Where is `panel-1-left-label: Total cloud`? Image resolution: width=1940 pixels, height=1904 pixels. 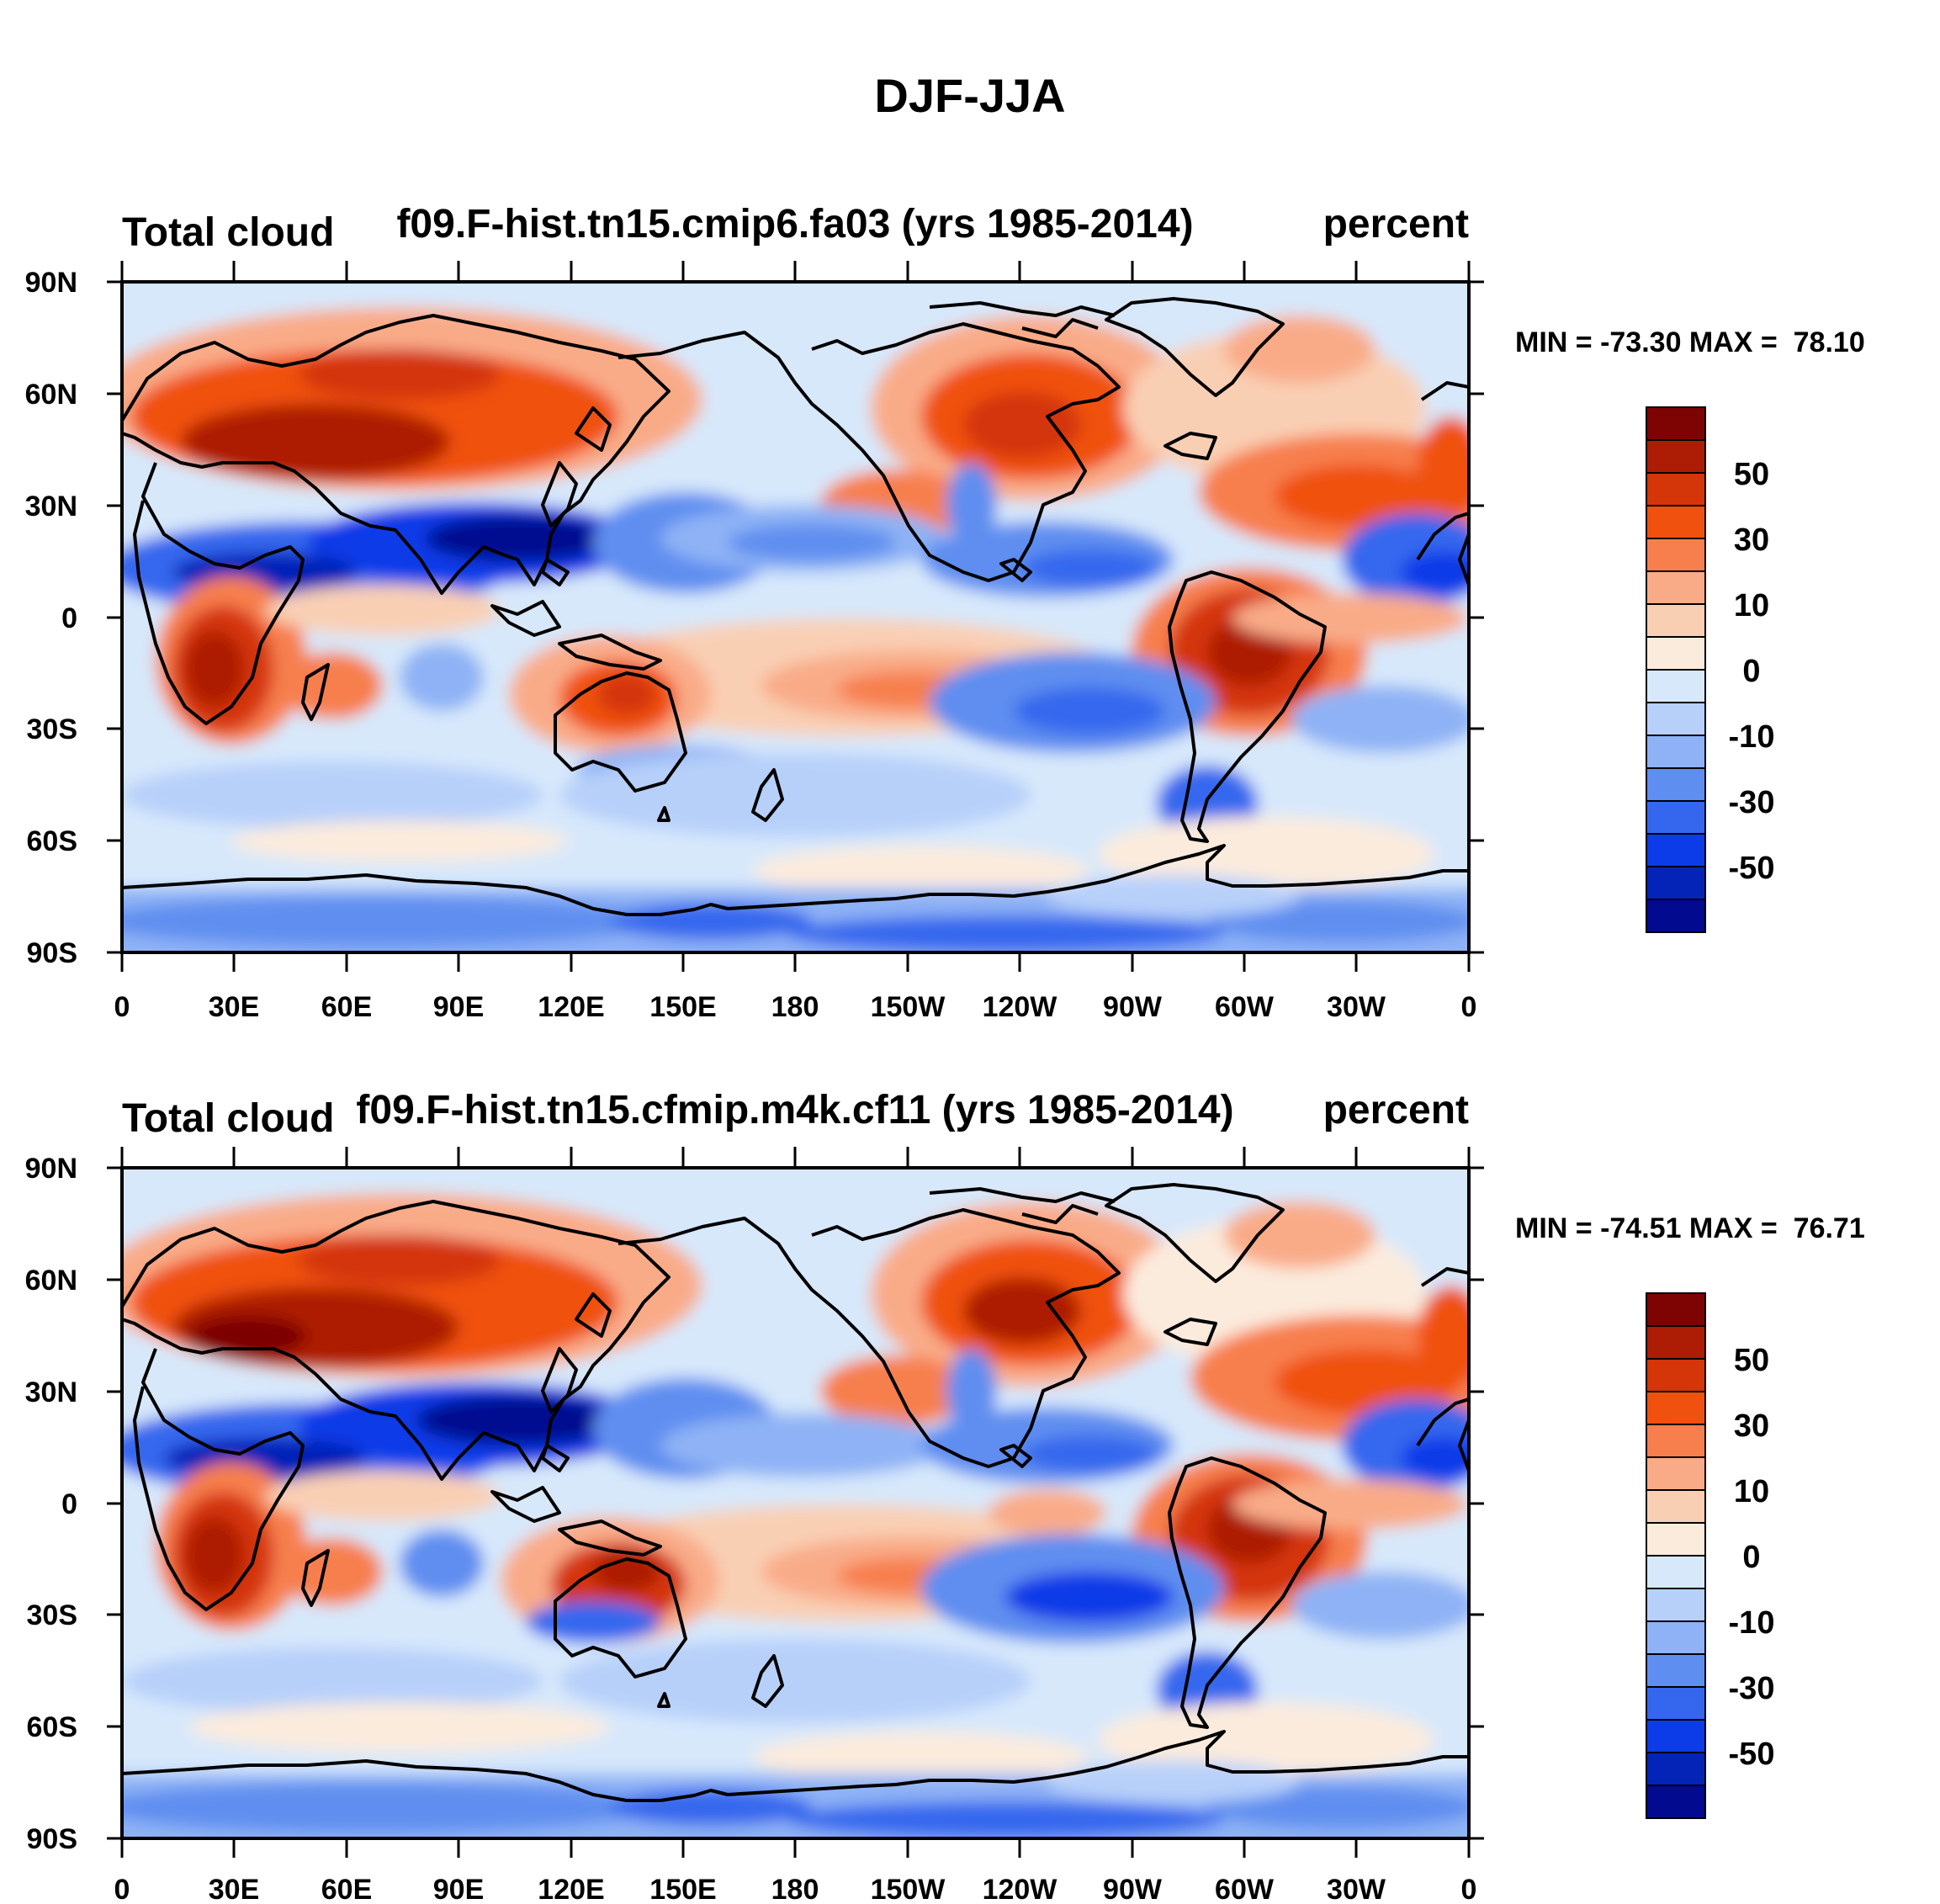 panel-1-left-label: Total cloud is located at coordinates (228, 232).